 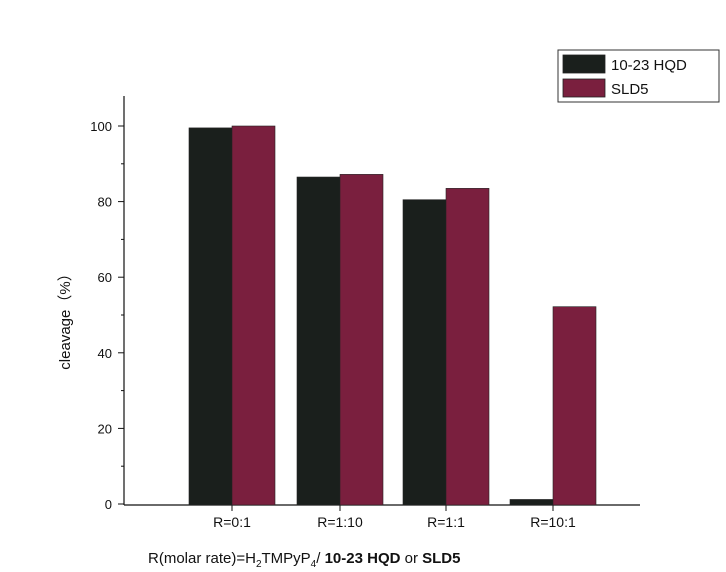 What do you see at coordinates (553, 522) in the screenshot?
I see `x-category-label: R=10:1` at bounding box center [553, 522].